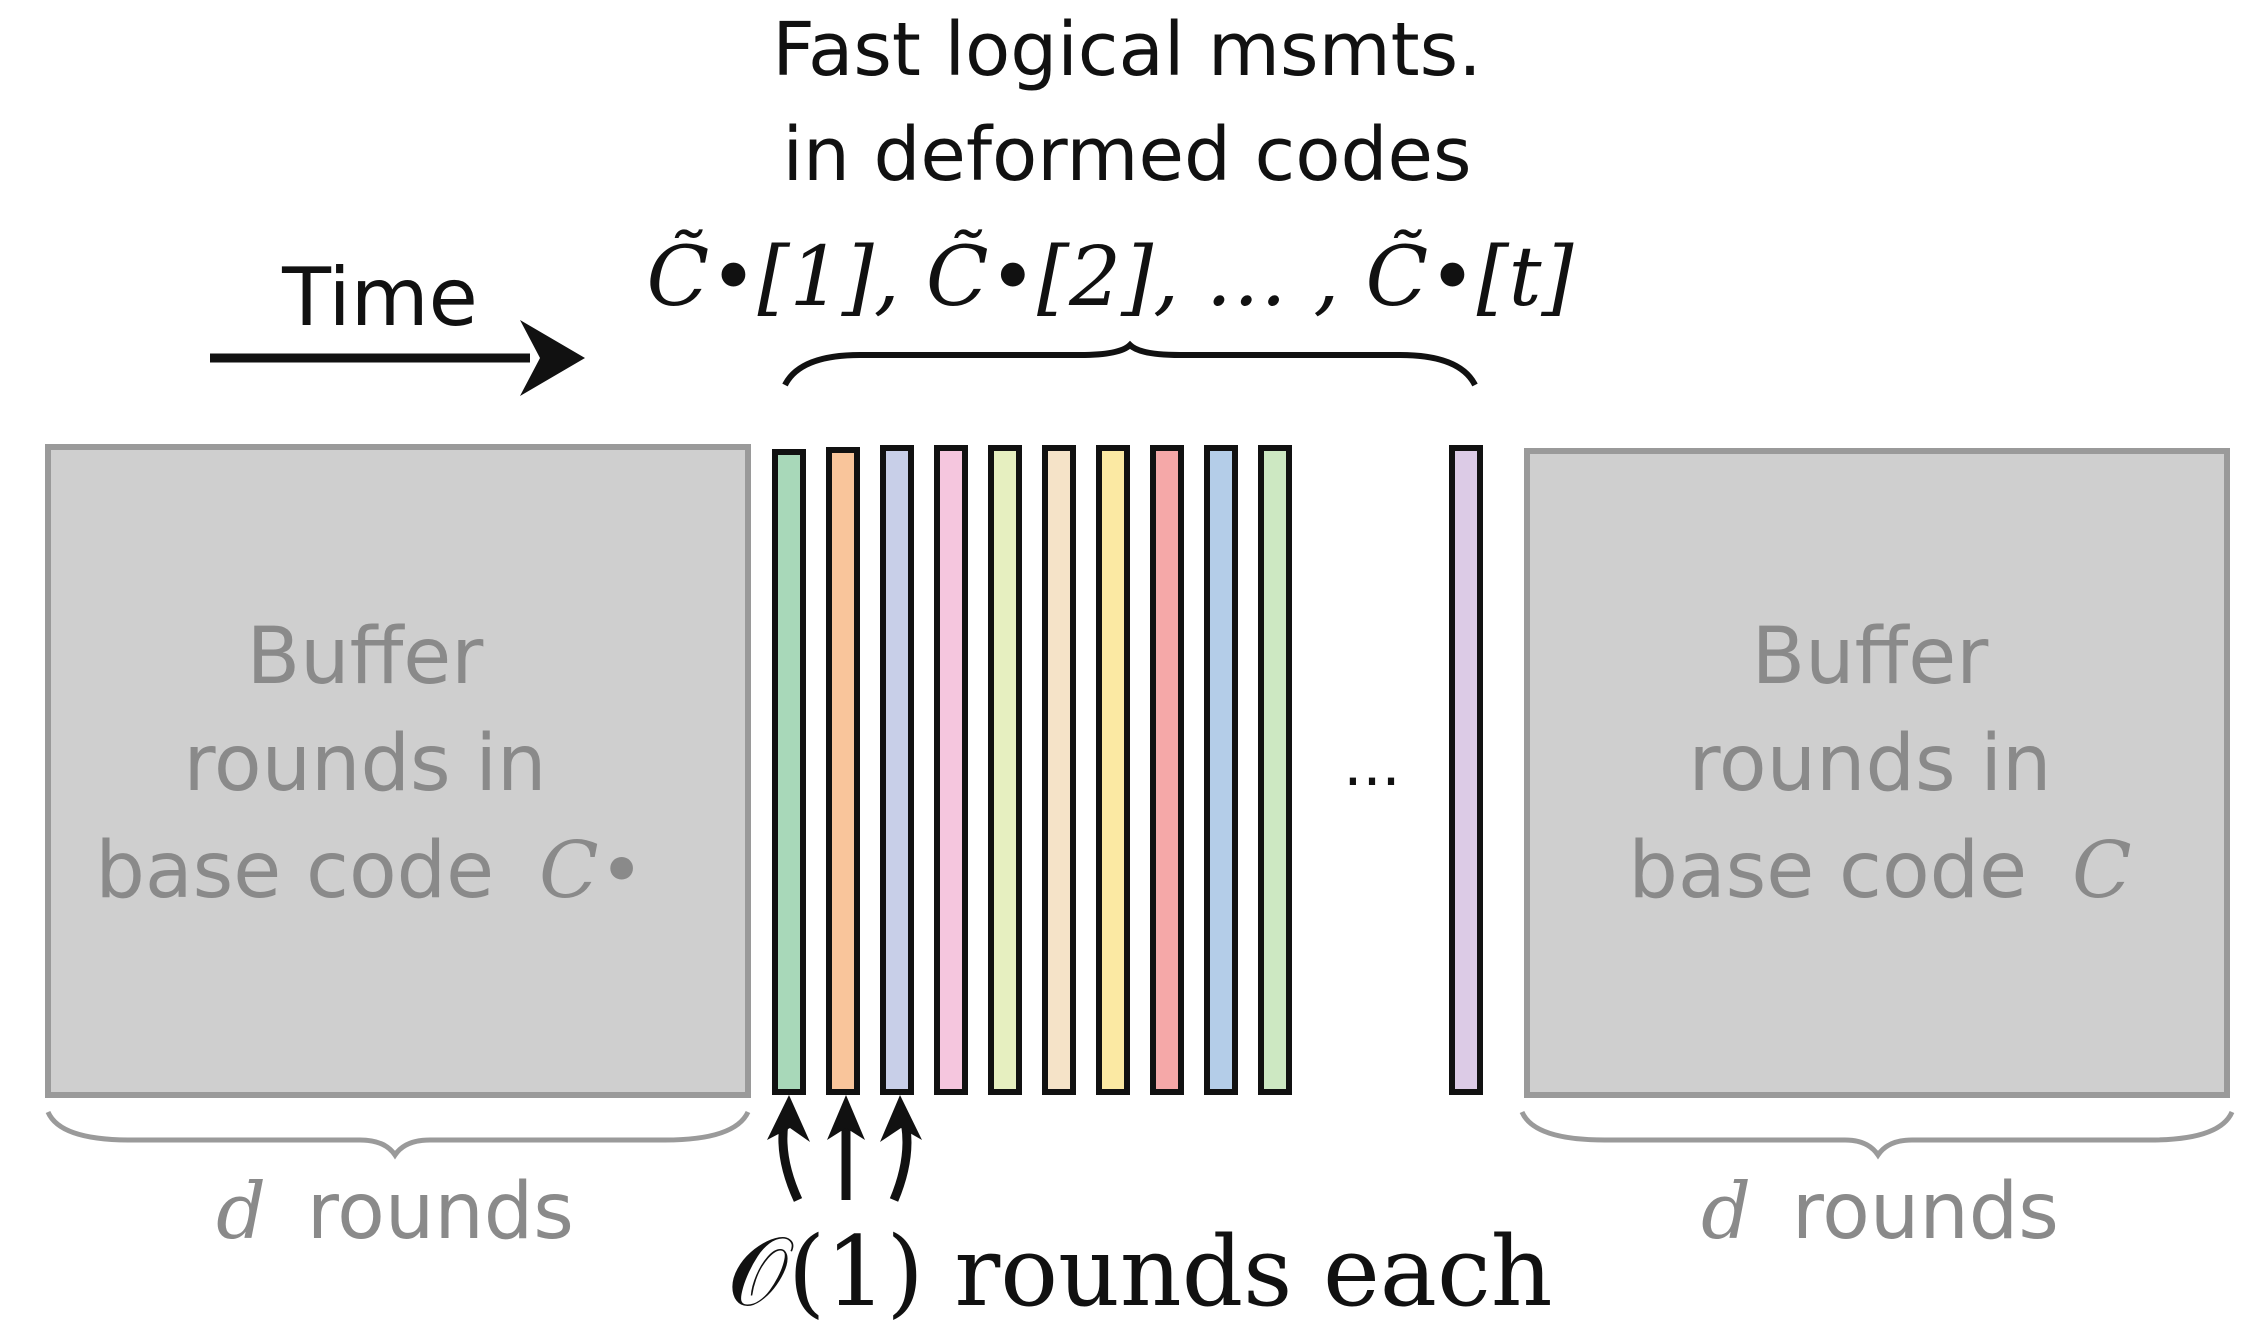  I want to click on code-t: C̃•[t], so click(1469, 277).